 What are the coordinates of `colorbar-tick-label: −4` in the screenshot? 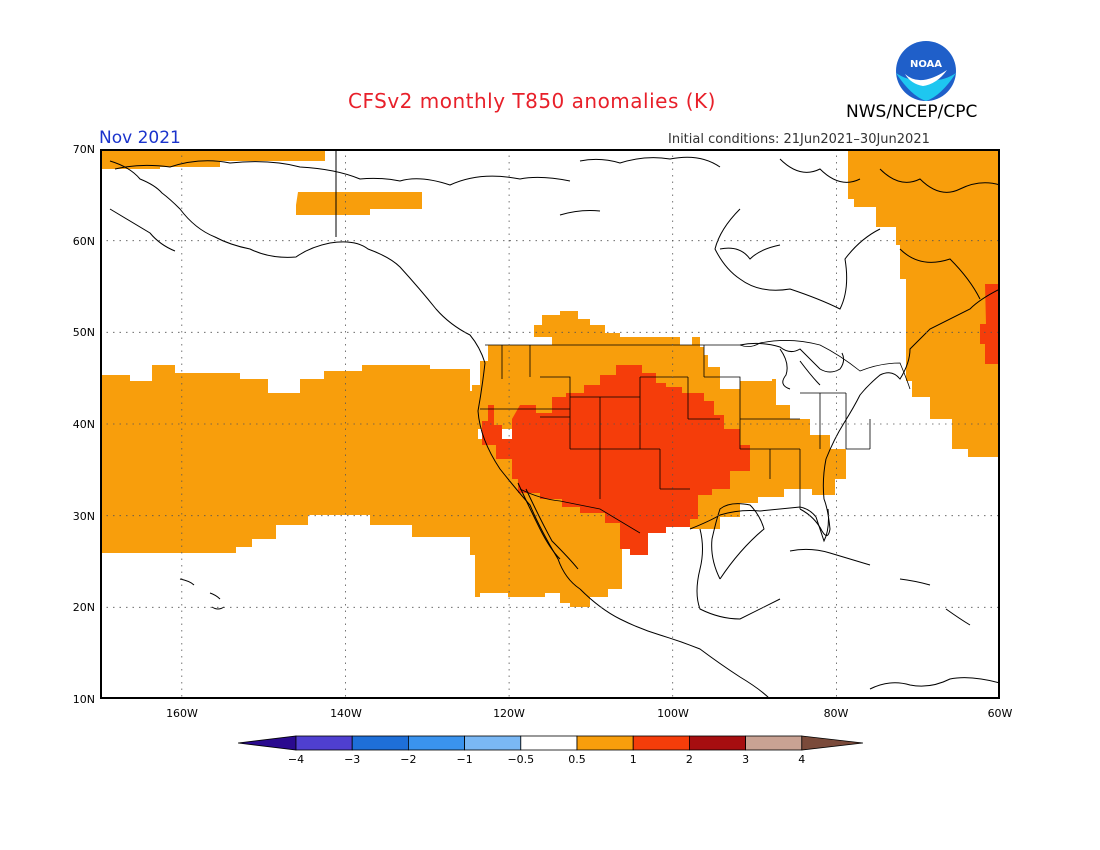 It's located at (296, 759).